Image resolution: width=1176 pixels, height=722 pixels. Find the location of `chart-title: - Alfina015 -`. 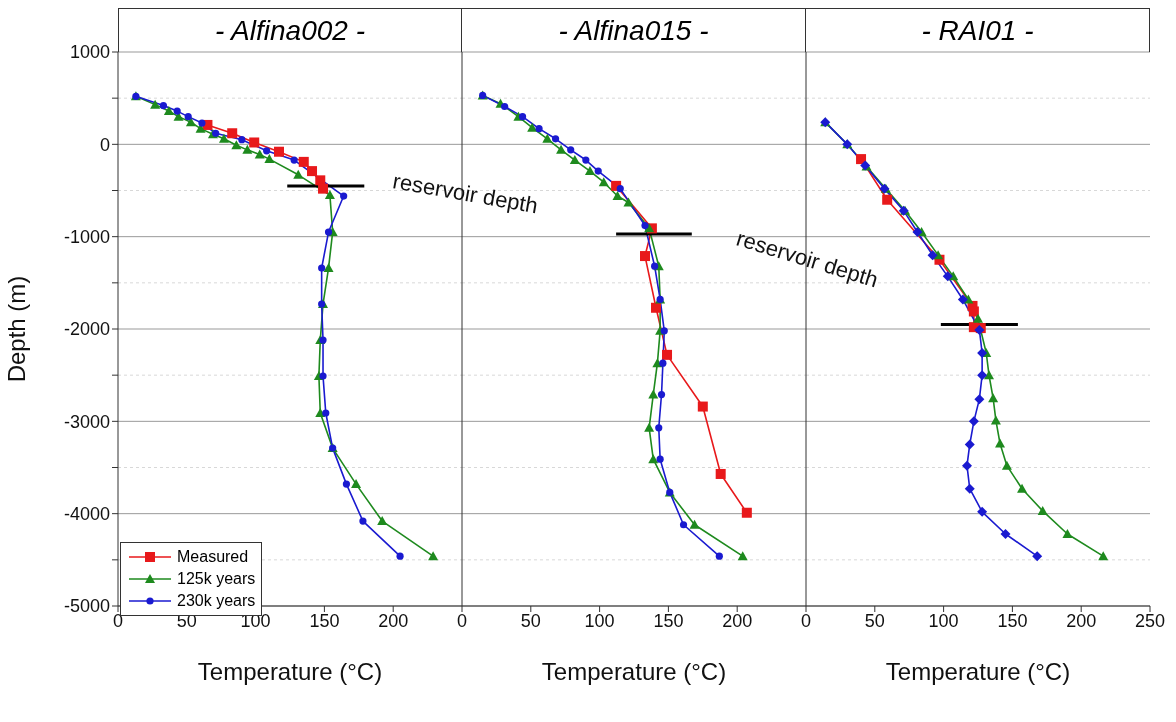

chart-title: - Alfina015 - is located at coordinates (634, 30).